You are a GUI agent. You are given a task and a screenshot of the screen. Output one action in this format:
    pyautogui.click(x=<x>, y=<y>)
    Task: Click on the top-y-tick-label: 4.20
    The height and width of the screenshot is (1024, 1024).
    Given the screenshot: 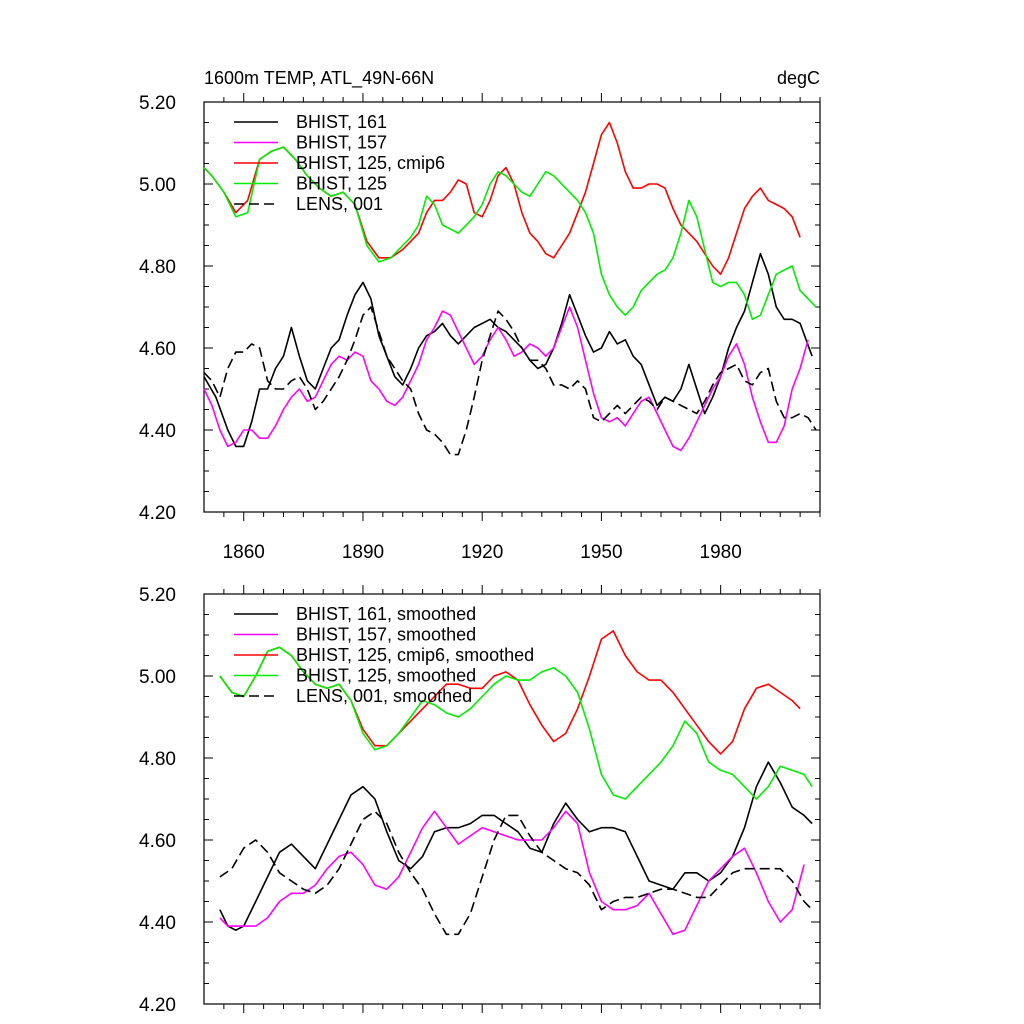 What is the action you would take?
    pyautogui.click(x=157, y=513)
    